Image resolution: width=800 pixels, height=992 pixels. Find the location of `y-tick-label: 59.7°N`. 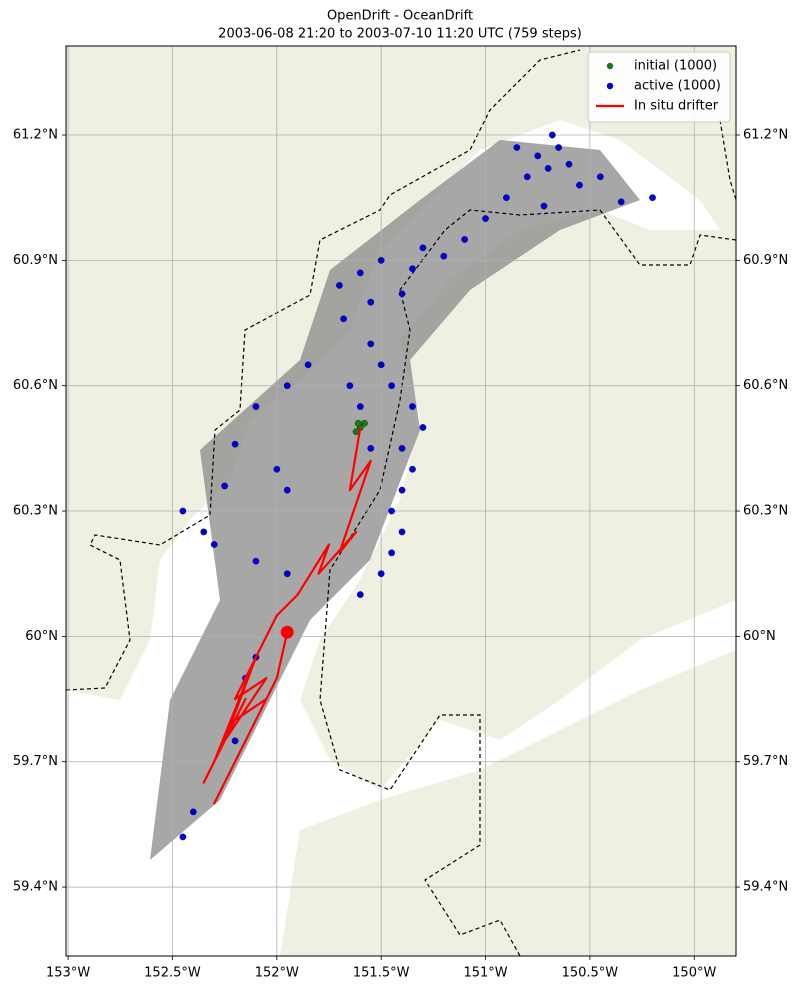

y-tick-label: 59.7°N is located at coordinates (35, 761).